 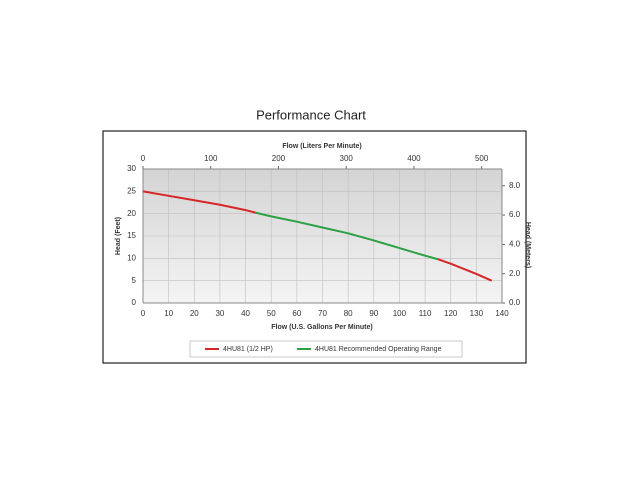 What do you see at coordinates (271, 313) in the screenshot?
I see `x-tick-label: 50` at bounding box center [271, 313].